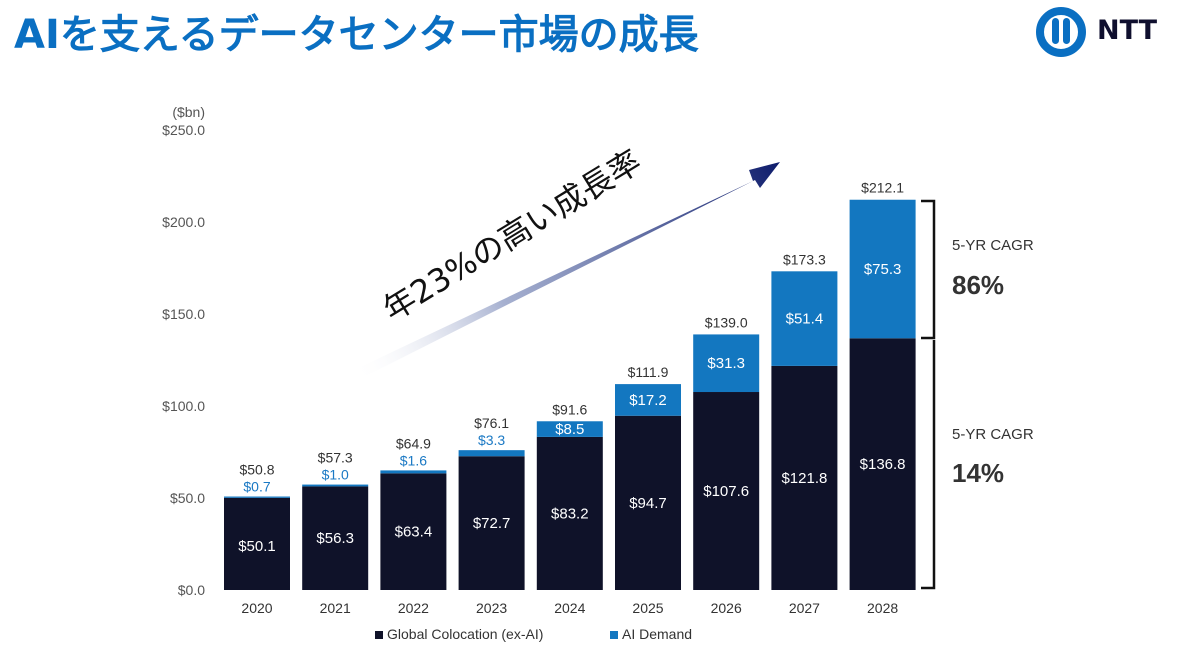 Image resolution: width=1200 pixels, height=649 pixels. What do you see at coordinates (379, 635) in the screenshot?
I see `legend-swatch-colocation` at bounding box center [379, 635].